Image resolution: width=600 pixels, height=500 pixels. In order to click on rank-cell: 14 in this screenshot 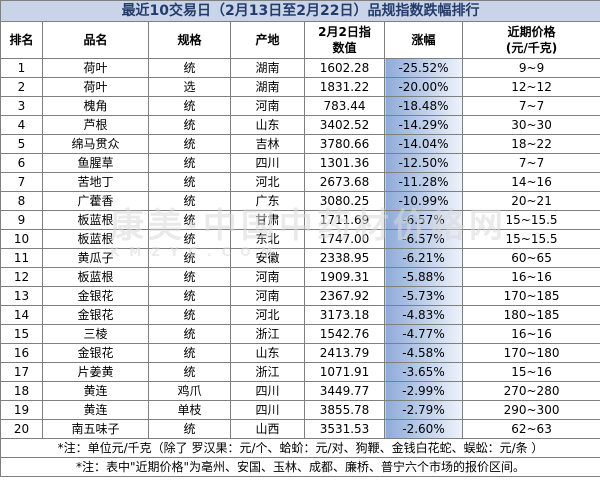, I will do `click(21, 315)`.